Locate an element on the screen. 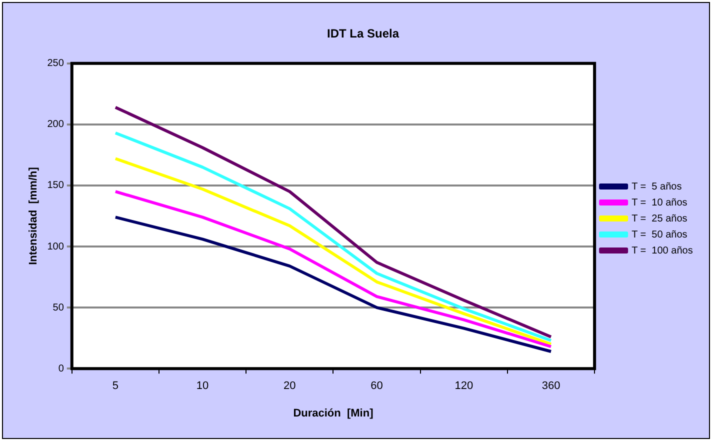 The image size is (712, 441). x-tick-label: 60 is located at coordinates (376, 386).